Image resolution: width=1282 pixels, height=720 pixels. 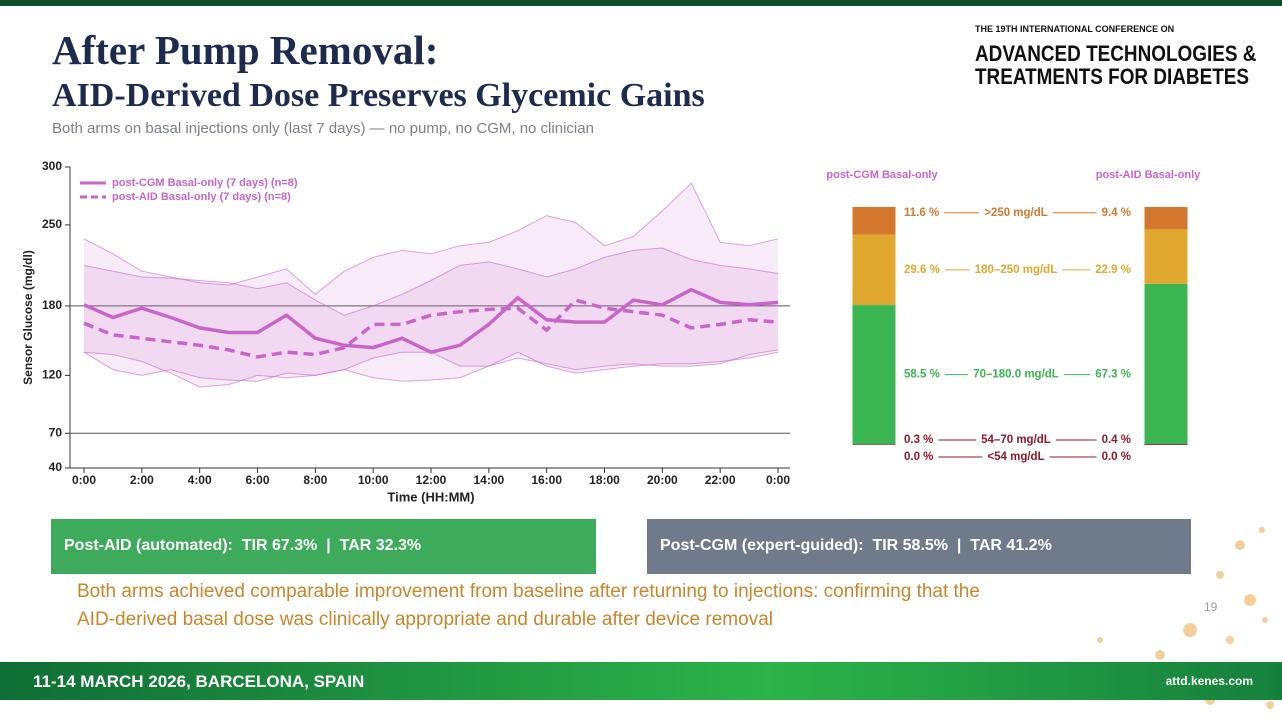 What do you see at coordinates (1116, 440) in the screenshot?
I see `value-label: 0.4 %` at bounding box center [1116, 440].